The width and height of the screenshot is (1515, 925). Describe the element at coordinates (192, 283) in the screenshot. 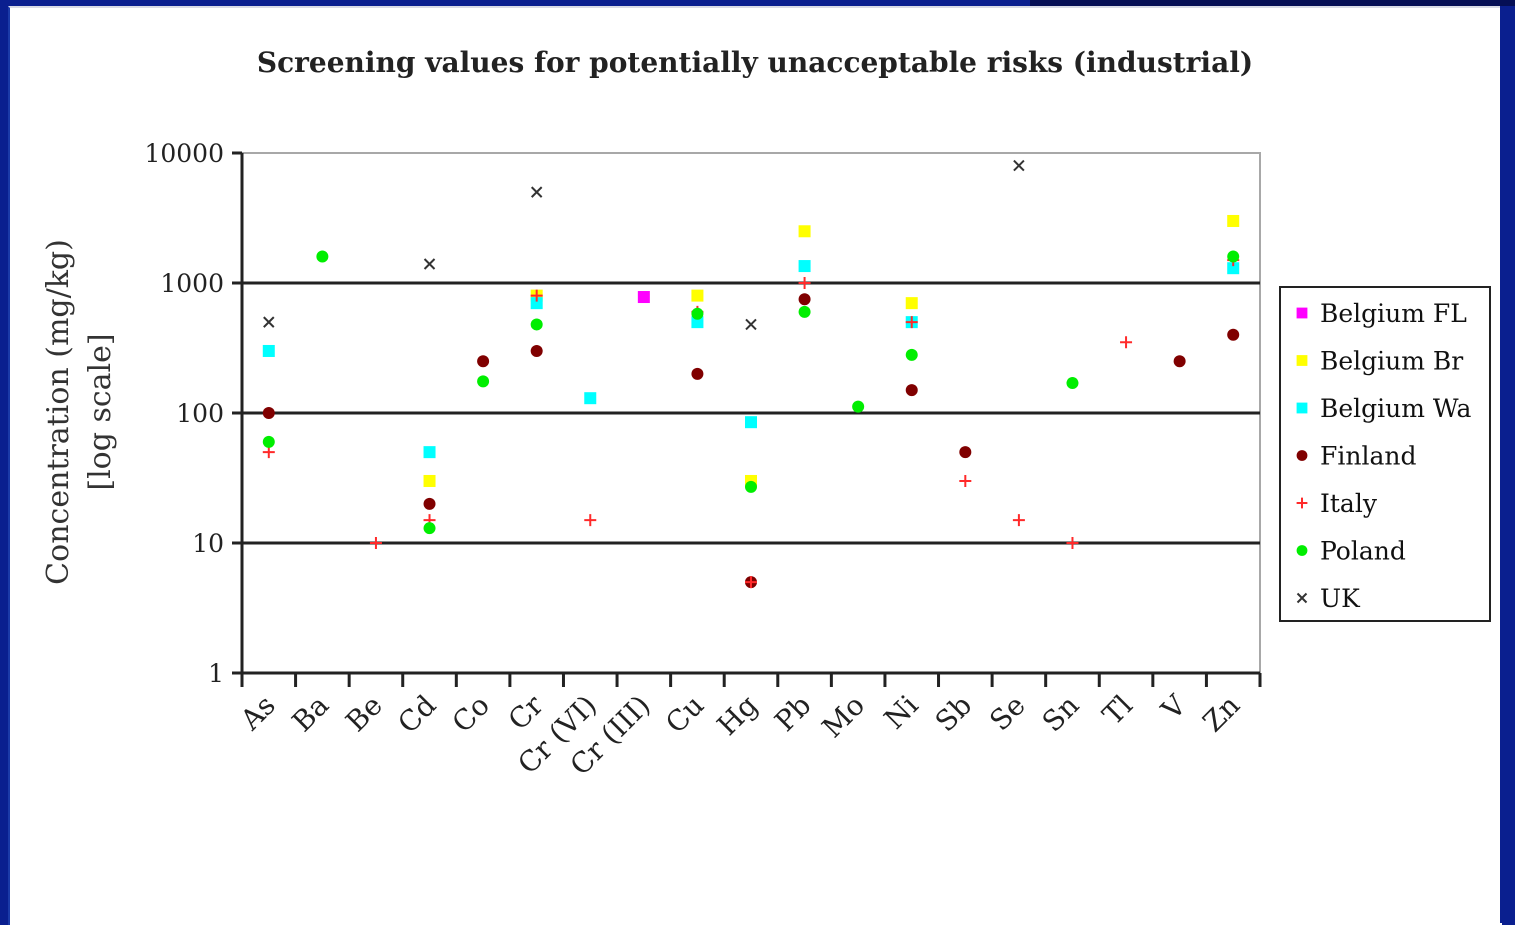

I see `y-tick-label: 1000` at that location.